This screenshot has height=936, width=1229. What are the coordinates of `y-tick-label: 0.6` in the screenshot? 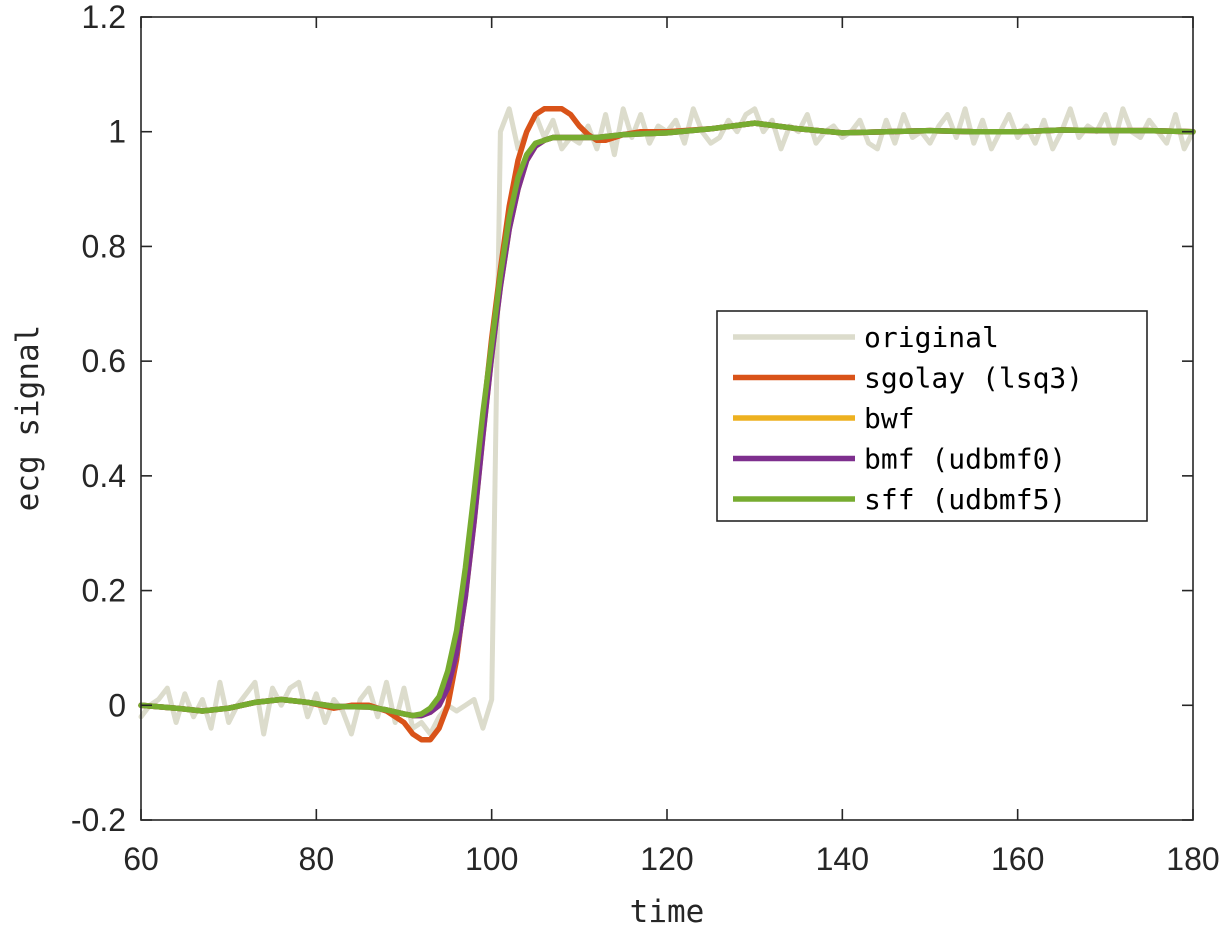 It's located at (104, 361).